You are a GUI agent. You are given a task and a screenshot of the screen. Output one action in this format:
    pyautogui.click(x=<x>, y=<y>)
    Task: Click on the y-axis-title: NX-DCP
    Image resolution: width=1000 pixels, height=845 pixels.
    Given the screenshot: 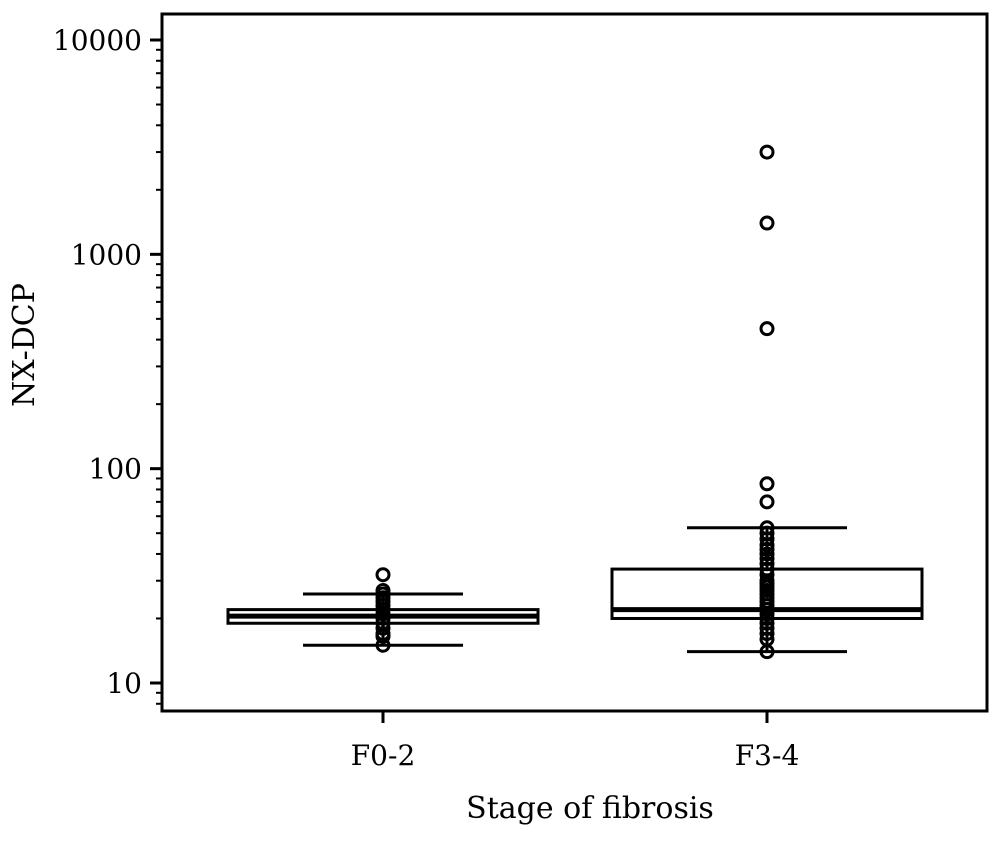 What is the action you would take?
    pyautogui.click(x=24, y=345)
    